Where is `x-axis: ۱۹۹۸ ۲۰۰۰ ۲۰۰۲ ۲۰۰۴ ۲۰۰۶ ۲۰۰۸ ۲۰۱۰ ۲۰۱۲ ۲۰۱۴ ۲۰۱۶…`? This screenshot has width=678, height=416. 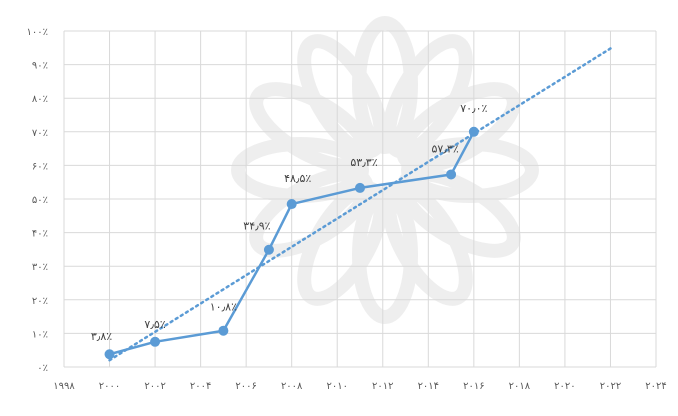
x-axis: ۱۹۹۸ ۲۰۰۰ ۲۰۰۲ ۲۰۰۴ ۲۰۰۶ ۲۰۰۸ ۲۰۱۰ ۲۰۱۲ ۲۰۱۴ ۲۰۱۶… is located at coordinates (359, 386).